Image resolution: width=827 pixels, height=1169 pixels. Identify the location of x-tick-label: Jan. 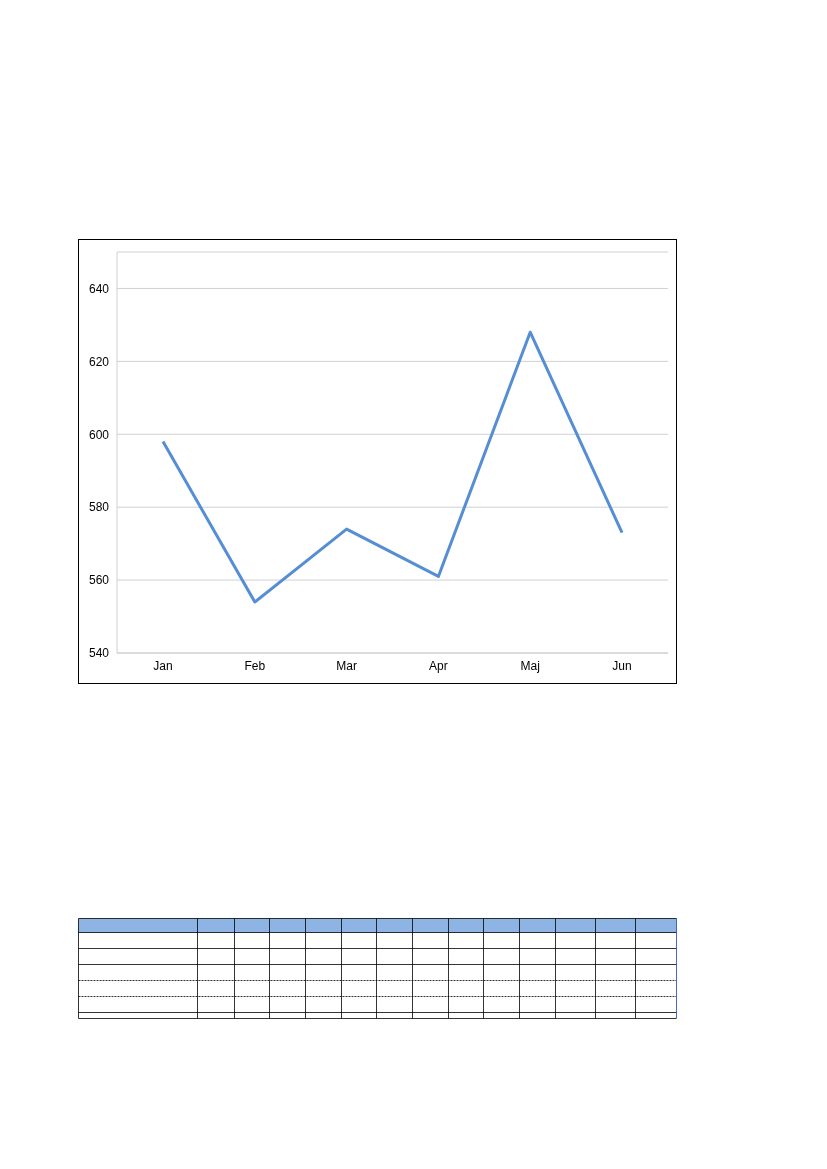
(163, 665).